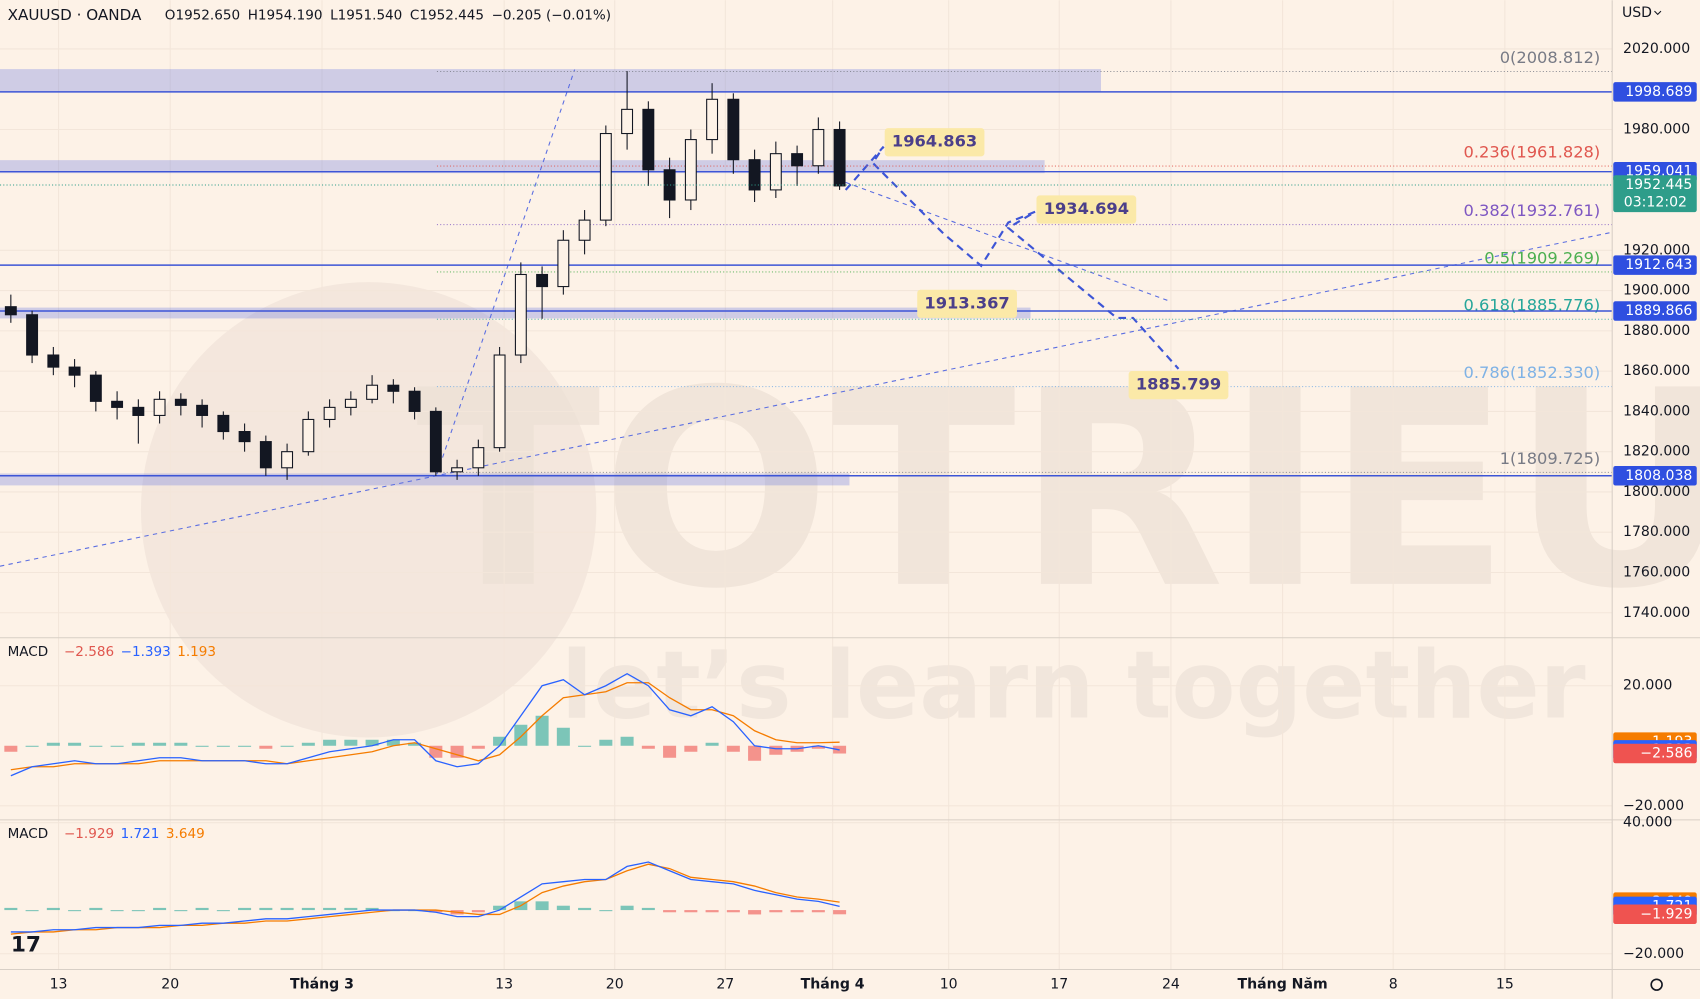 This screenshot has height=999, width=1700. What do you see at coordinates (833, 985) in the screenshot?
I see `x-tick-label: Tháng 4` at bounding box center [833, 985].